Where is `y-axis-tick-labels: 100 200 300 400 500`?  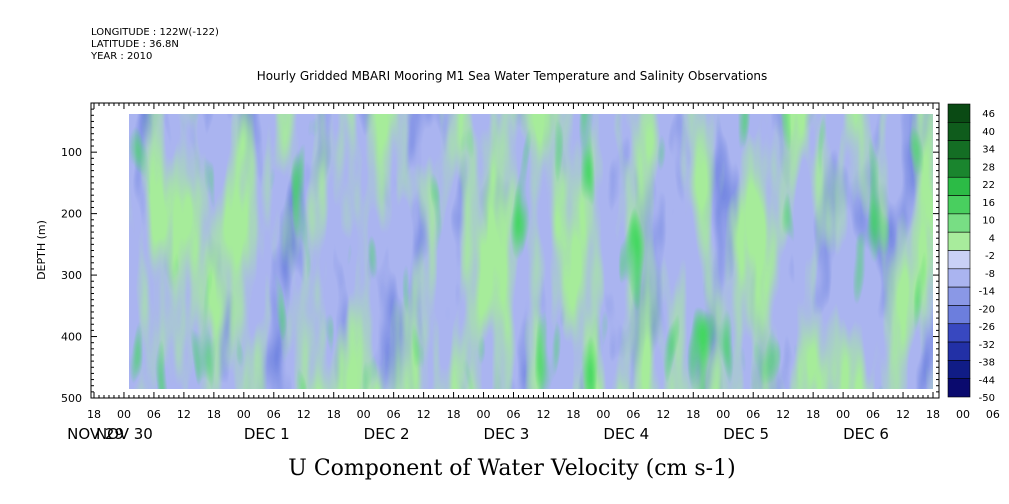
y-axis-tick-labels: 100 200 300 400 500 is located at coordinates (71, 275).